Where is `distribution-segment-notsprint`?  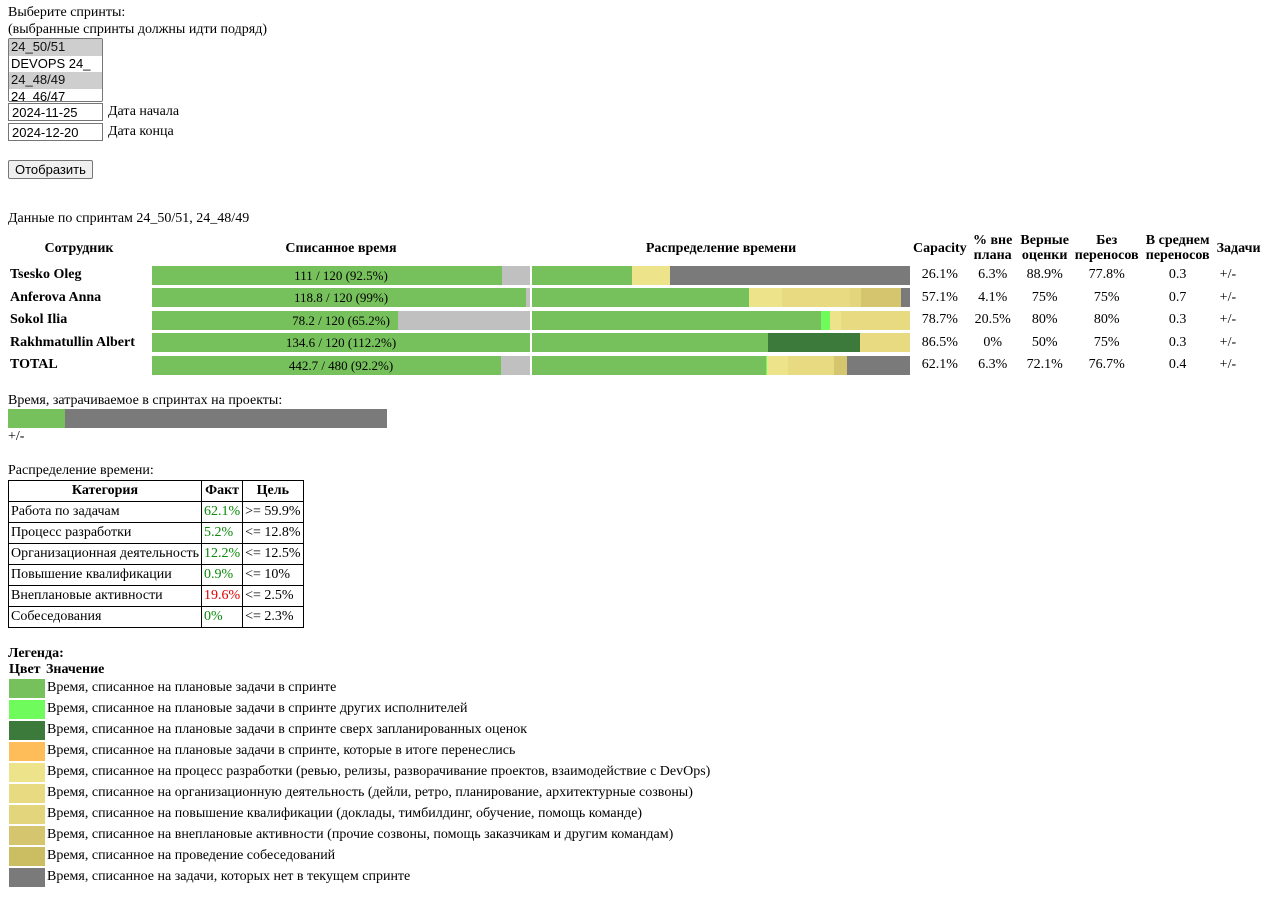
distribution-segment-notsprint is located at coordinates (905, 298).